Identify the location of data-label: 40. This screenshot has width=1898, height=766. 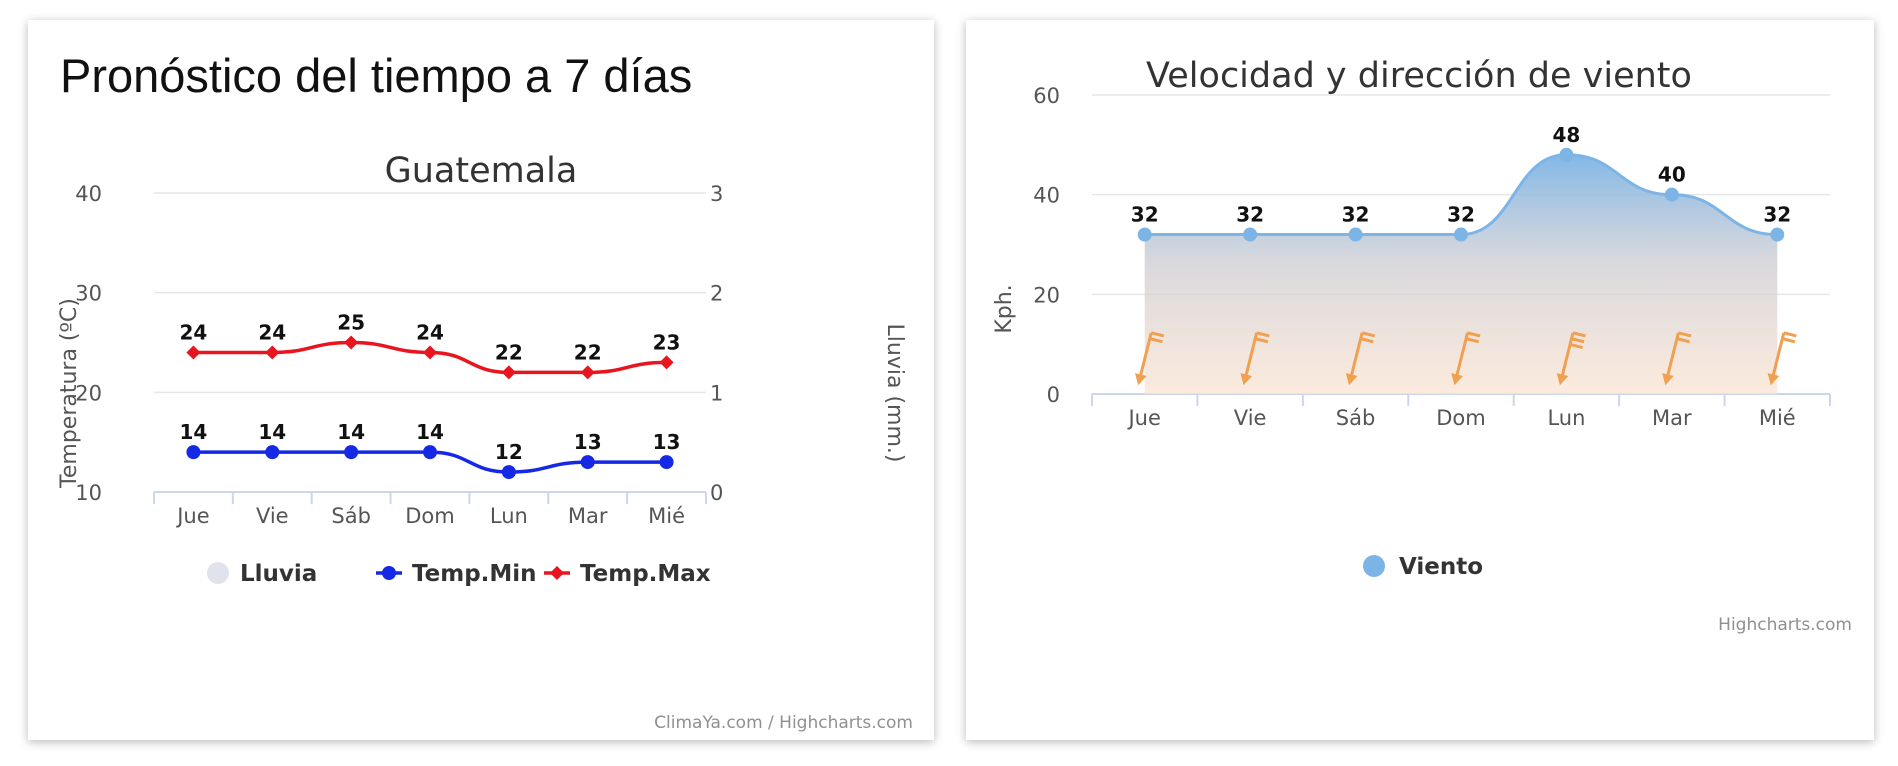
(1672, 175).